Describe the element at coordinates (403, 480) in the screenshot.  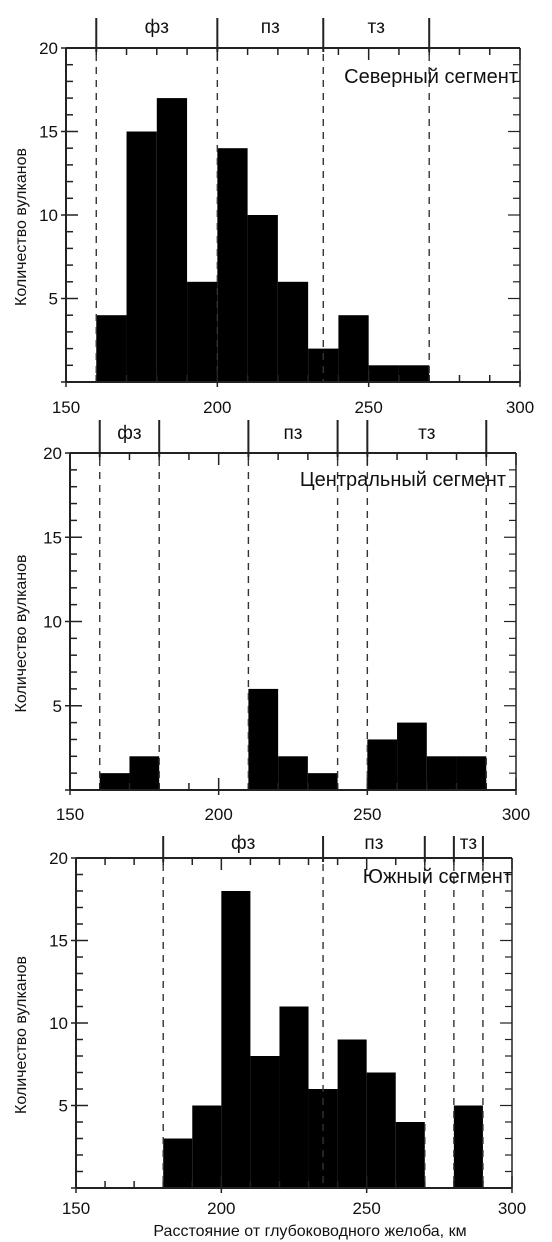
I see `segment-title: Центральный сегмент` at that location.